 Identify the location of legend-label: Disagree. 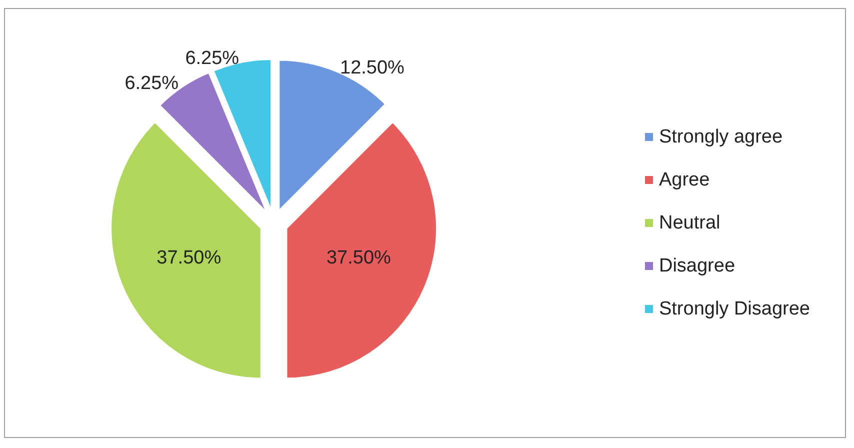
(697, 266).